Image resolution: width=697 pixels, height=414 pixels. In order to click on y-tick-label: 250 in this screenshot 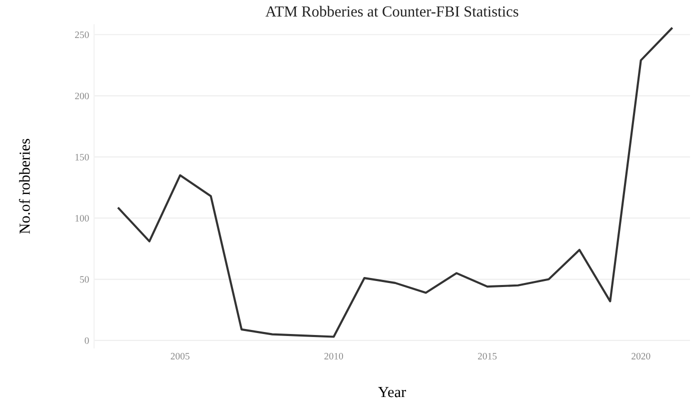, I will do `click(82, 35)`.